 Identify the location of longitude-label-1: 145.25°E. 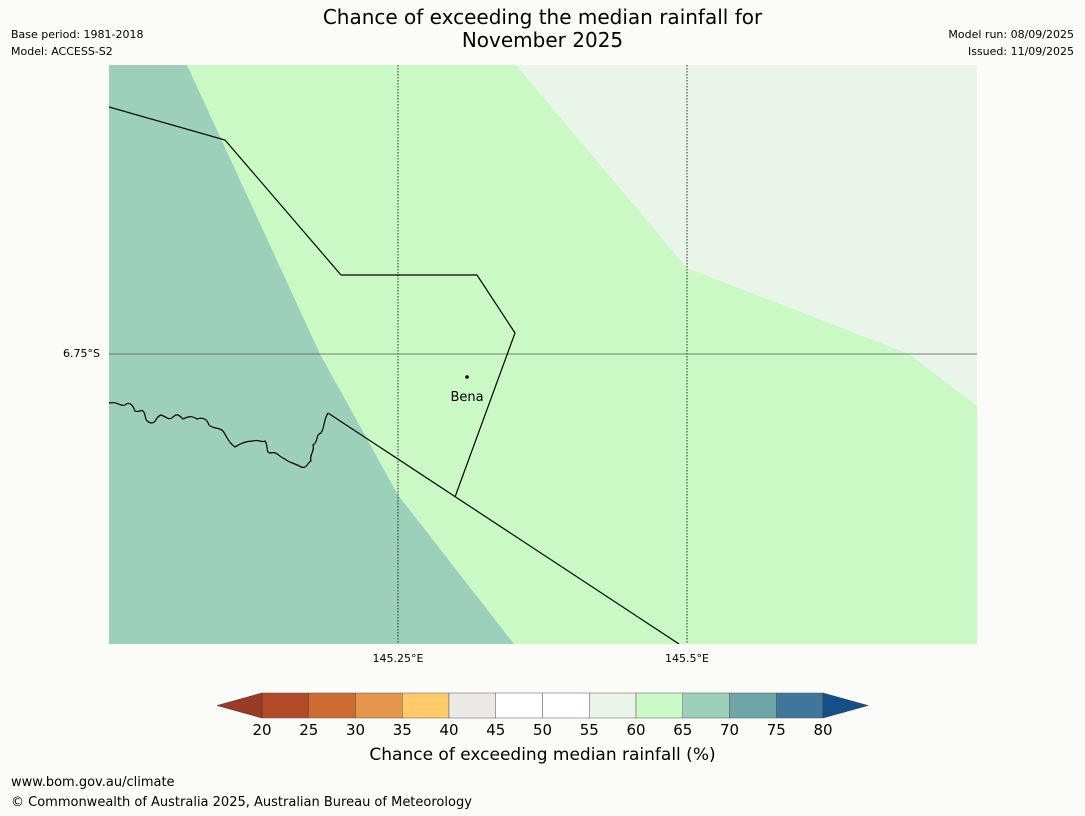
(398, 658).